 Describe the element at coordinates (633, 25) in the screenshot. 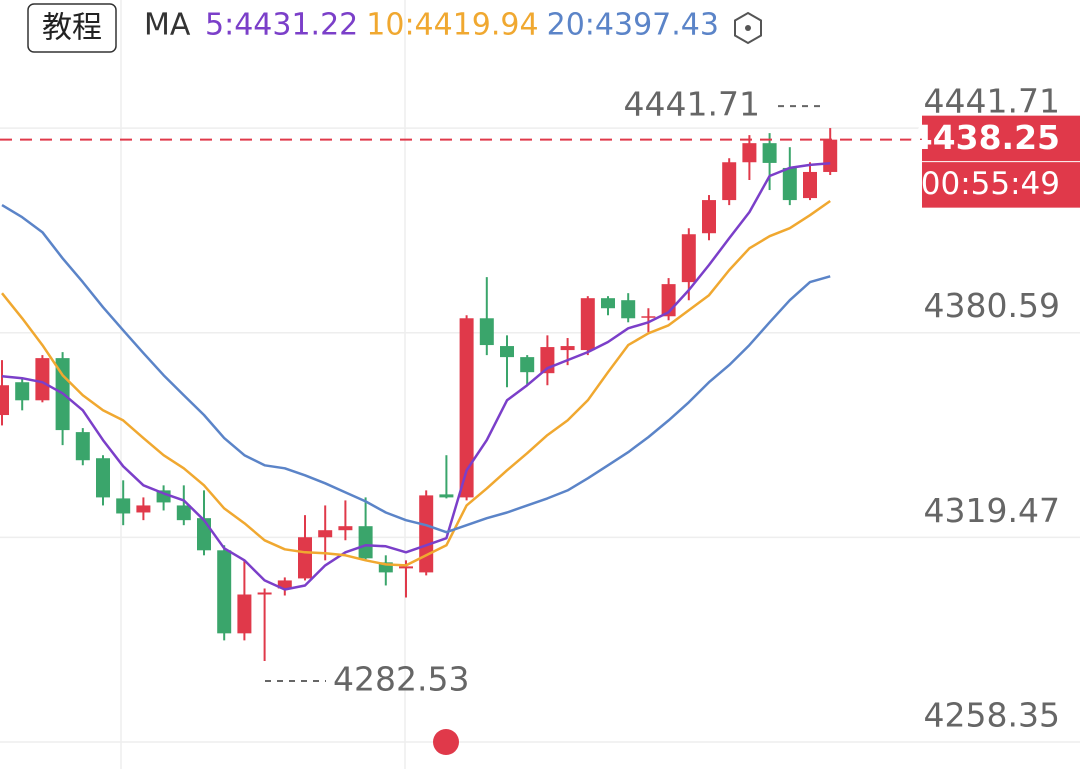

I see `legend-entry: 20:4397.43` at that location.